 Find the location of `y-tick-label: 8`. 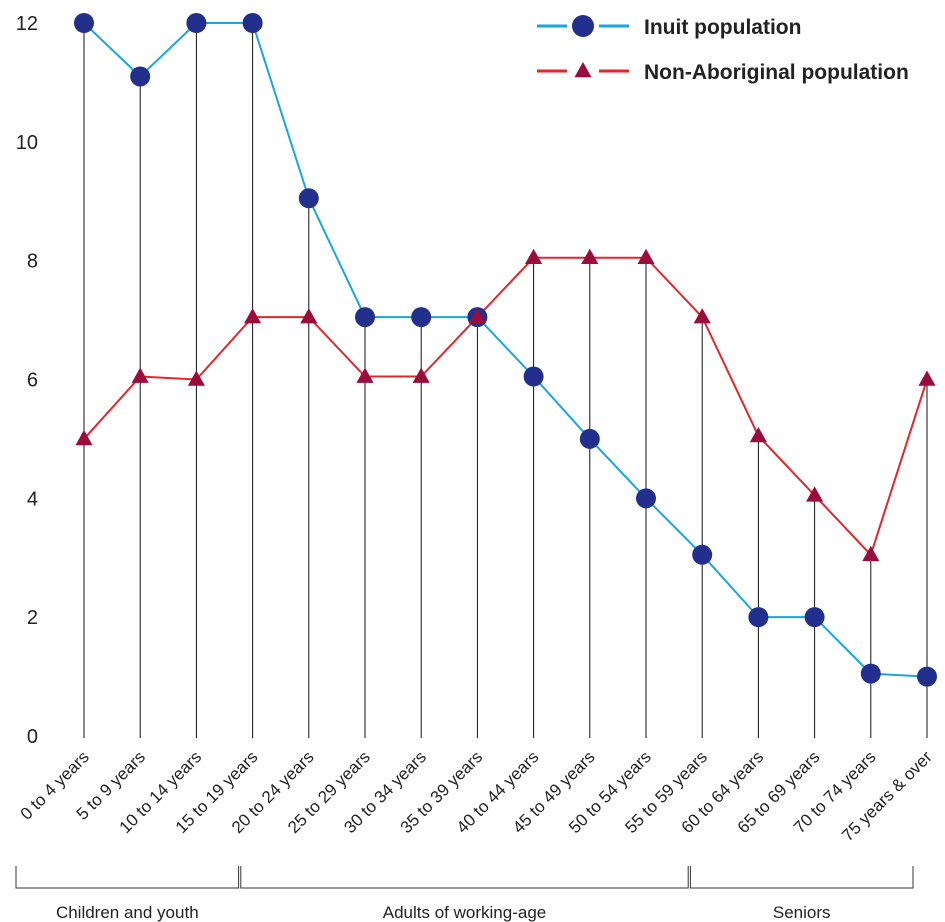

y-tick-label: 8 is located at coordinates (32, 262).